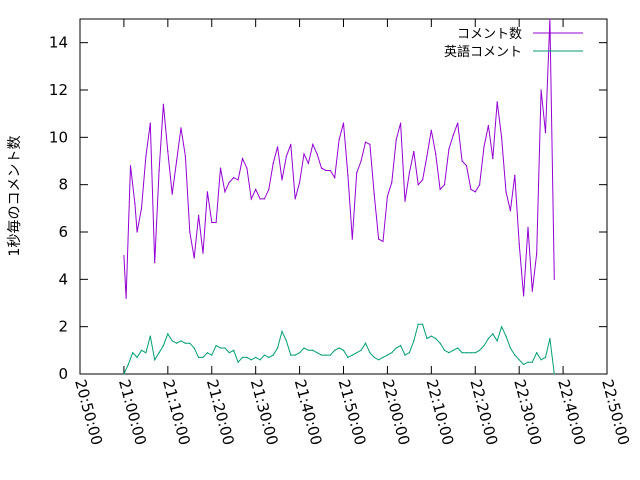 This screenshot has width=640, height=480. Describe the element at coordinates (58, 90) in the screenshot. I see `y-tick-label: 12` at that location.